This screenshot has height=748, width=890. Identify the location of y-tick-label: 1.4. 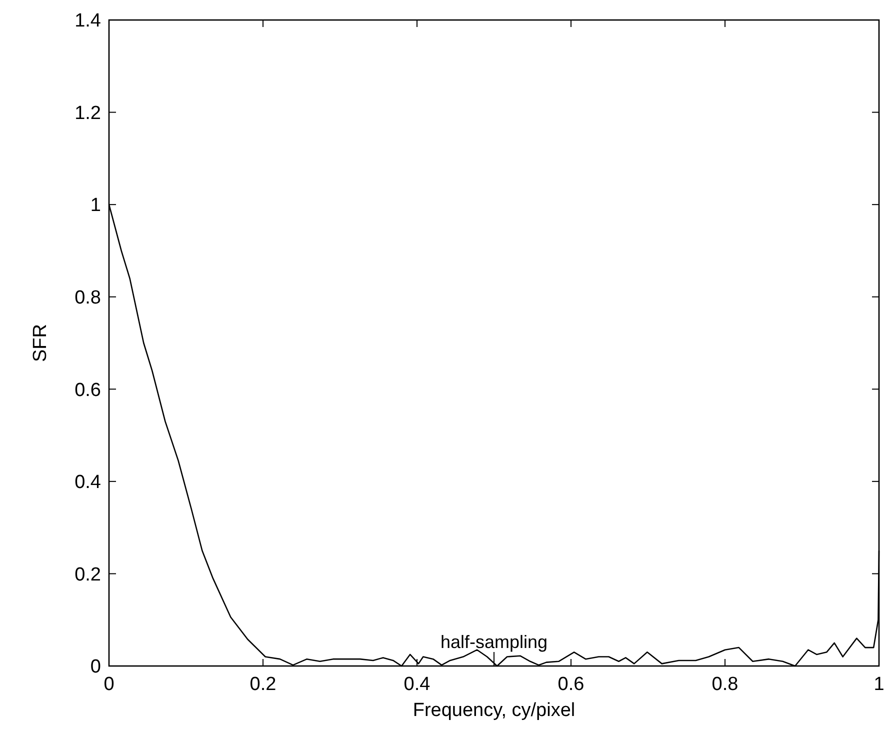
(88, 21).